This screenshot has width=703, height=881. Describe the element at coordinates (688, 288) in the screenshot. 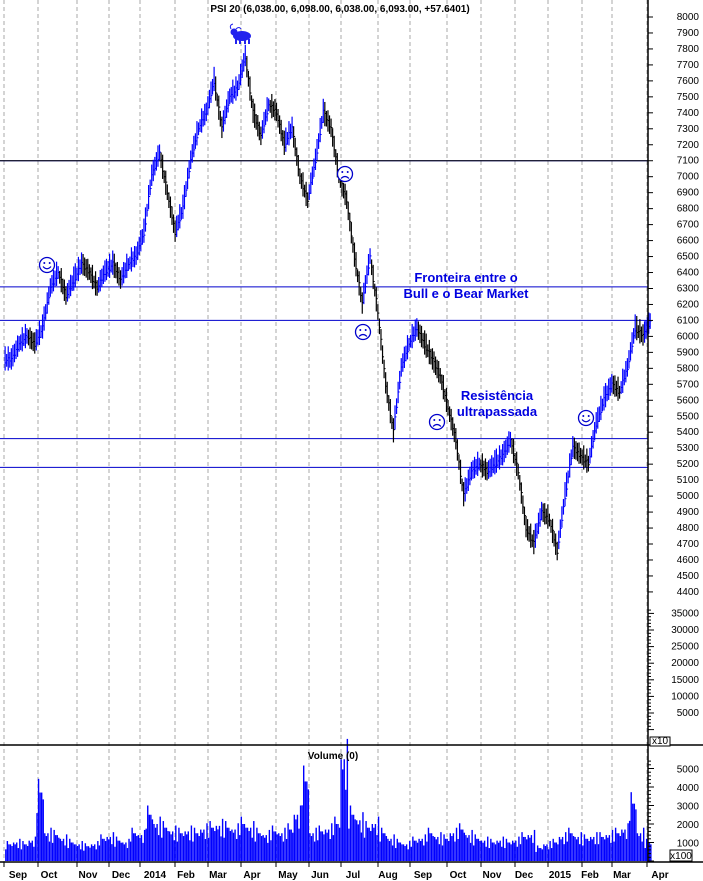

I see `price-tick-label: 6300` at that location.